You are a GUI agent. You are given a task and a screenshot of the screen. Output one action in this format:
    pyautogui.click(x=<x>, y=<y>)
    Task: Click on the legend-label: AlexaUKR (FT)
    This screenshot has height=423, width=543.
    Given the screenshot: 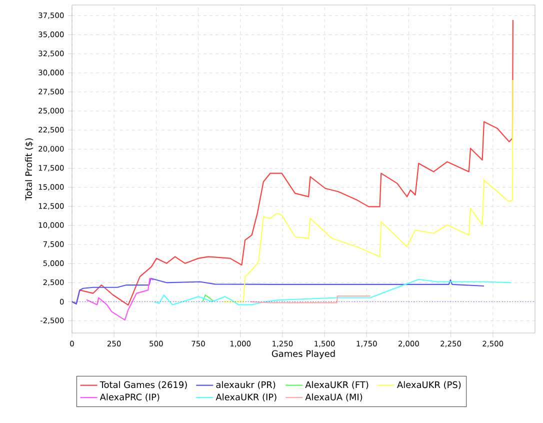 What is the action you would take?
    pyautogui.click(x=336, y=385)
    